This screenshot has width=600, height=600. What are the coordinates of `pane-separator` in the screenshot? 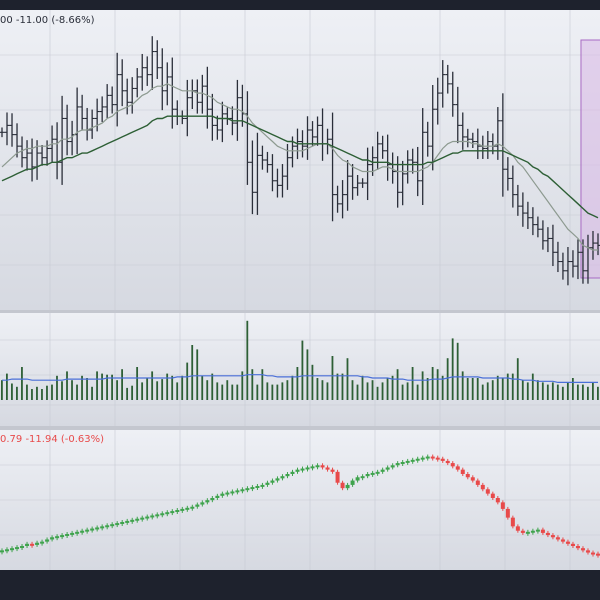 It's located at (300, 428).